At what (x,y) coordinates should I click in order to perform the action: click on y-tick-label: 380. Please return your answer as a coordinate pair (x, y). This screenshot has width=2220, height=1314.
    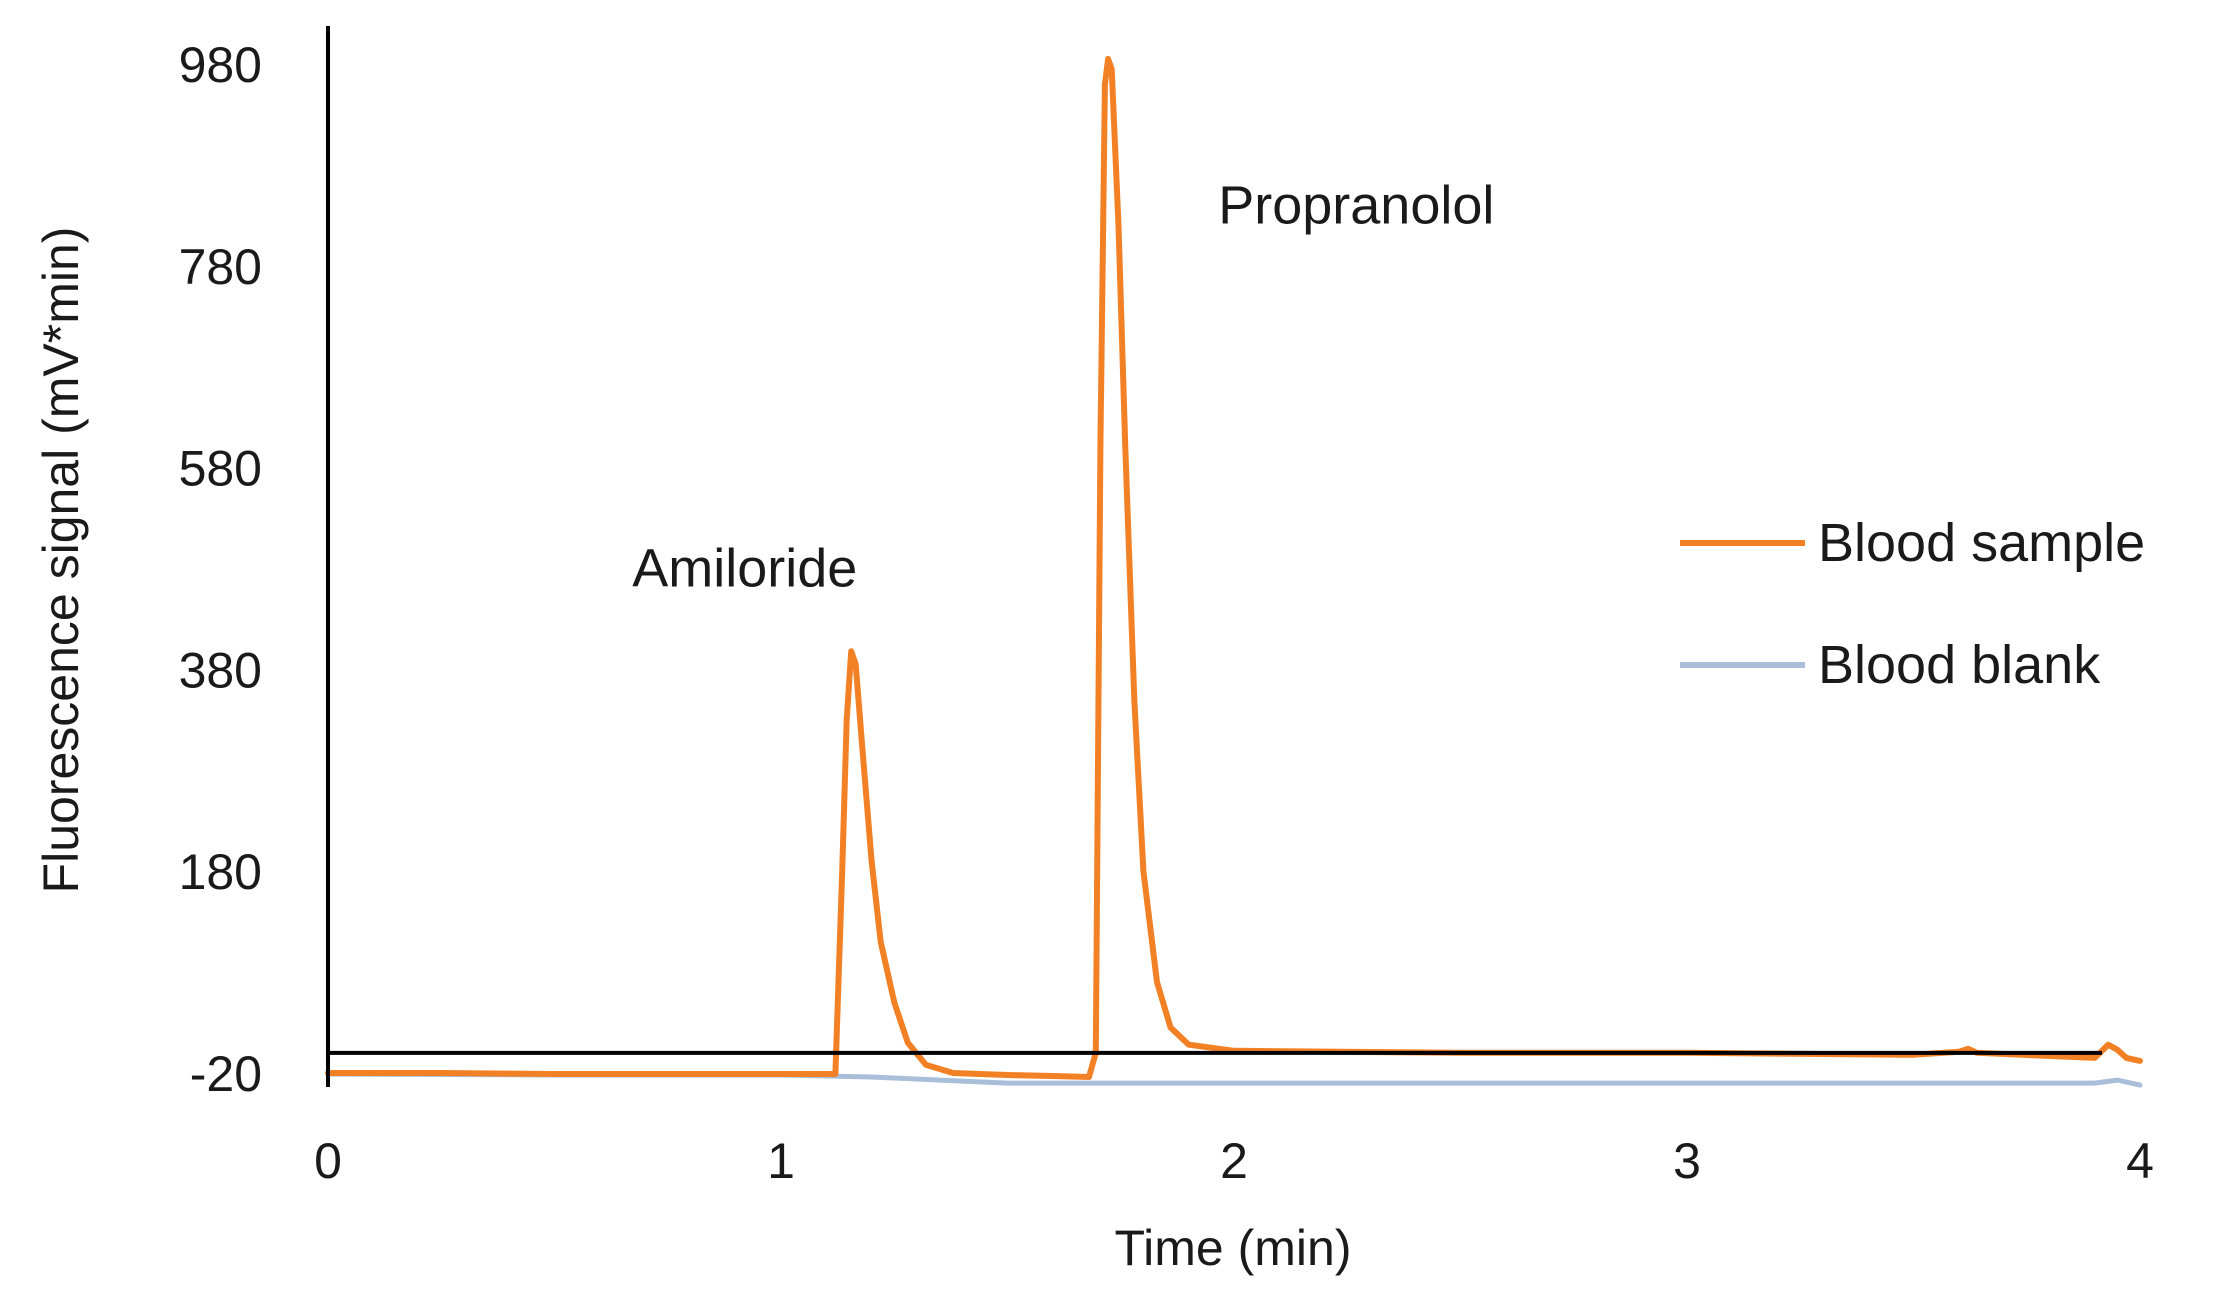
    Looking at the image, I should click on (220, 670).